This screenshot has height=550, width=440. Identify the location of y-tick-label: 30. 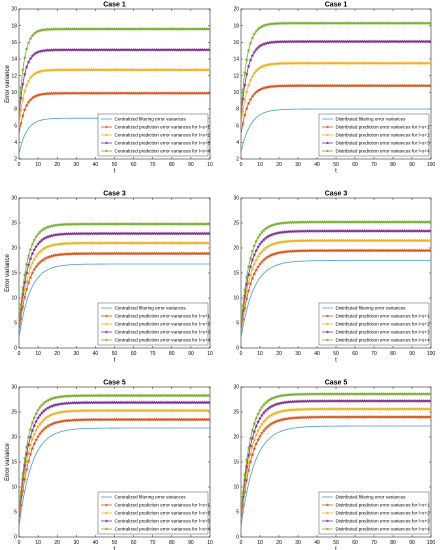
(236, 199).